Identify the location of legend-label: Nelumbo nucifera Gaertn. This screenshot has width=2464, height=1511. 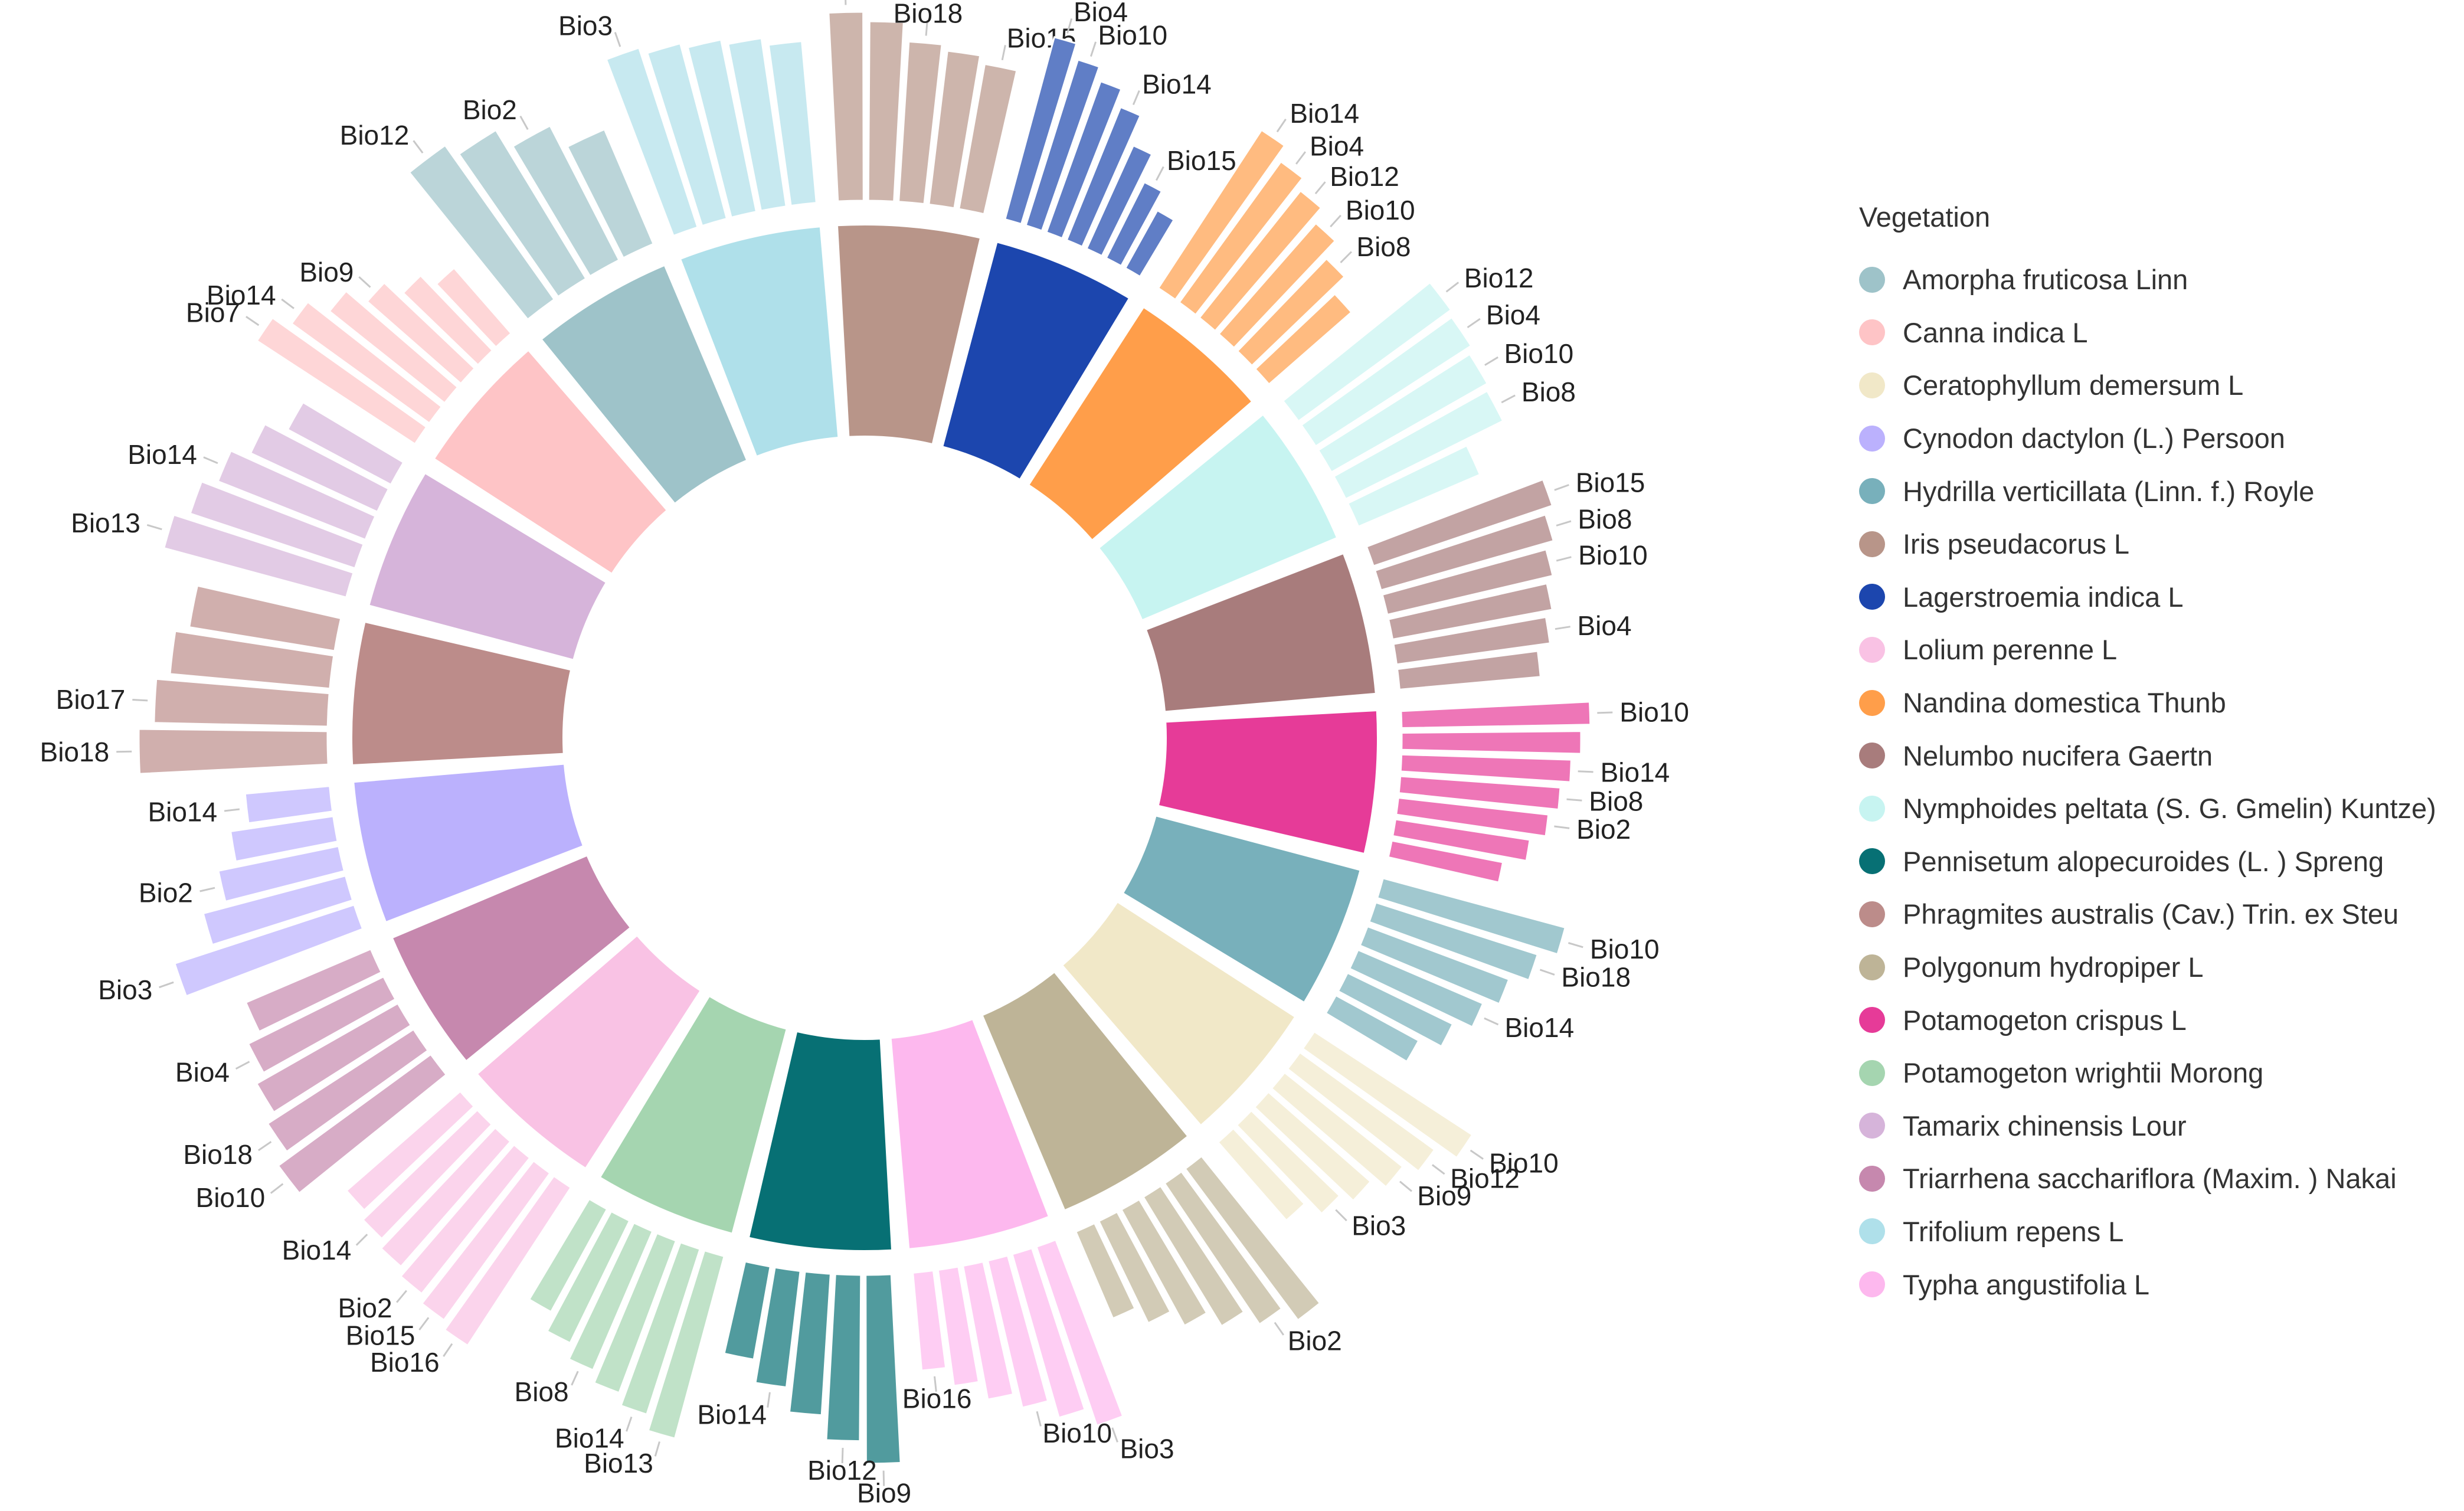
(2058, 755).